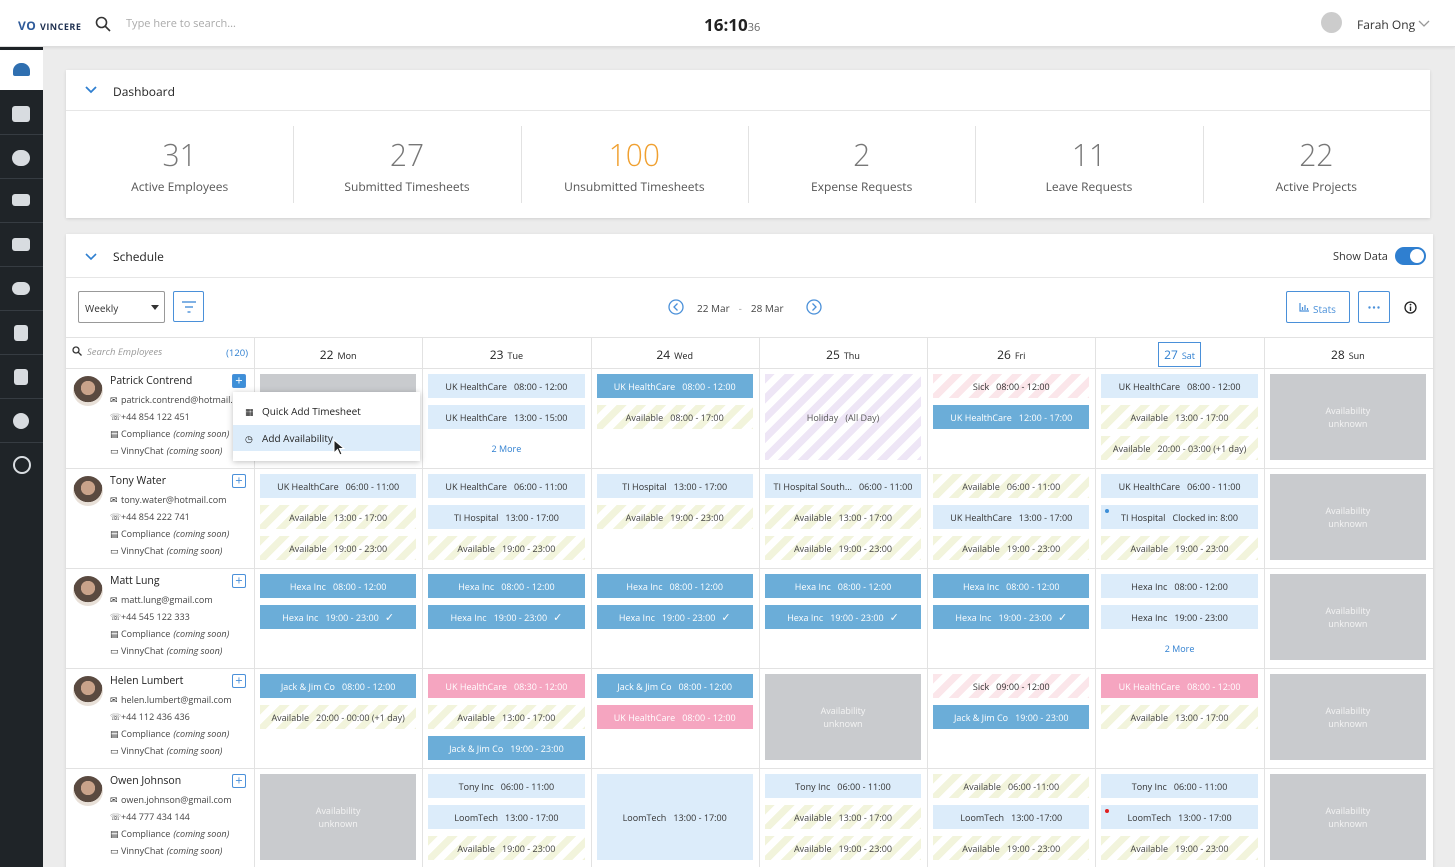  I want to click on shift-holiday: Holiday (All Day), so click(843, 417).